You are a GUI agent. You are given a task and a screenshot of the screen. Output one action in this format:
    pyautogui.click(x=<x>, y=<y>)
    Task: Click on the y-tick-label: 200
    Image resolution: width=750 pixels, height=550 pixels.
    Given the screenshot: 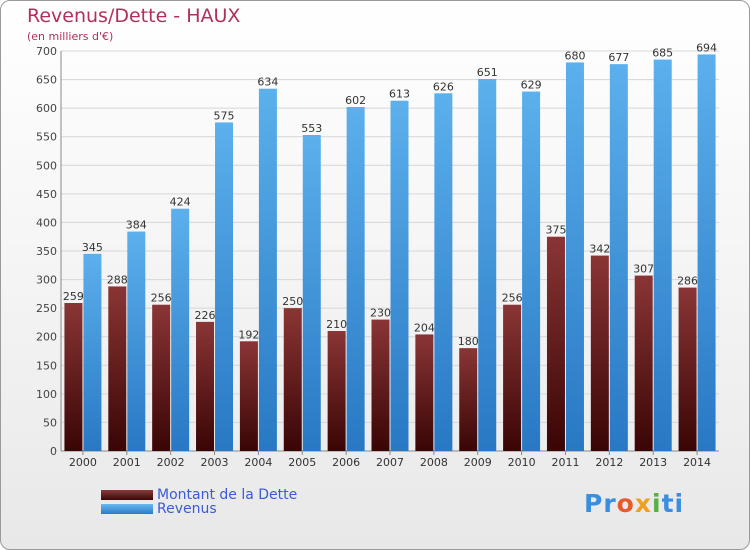 What is the action you would take?
    pyautogui.click(x=46, y=337)
    